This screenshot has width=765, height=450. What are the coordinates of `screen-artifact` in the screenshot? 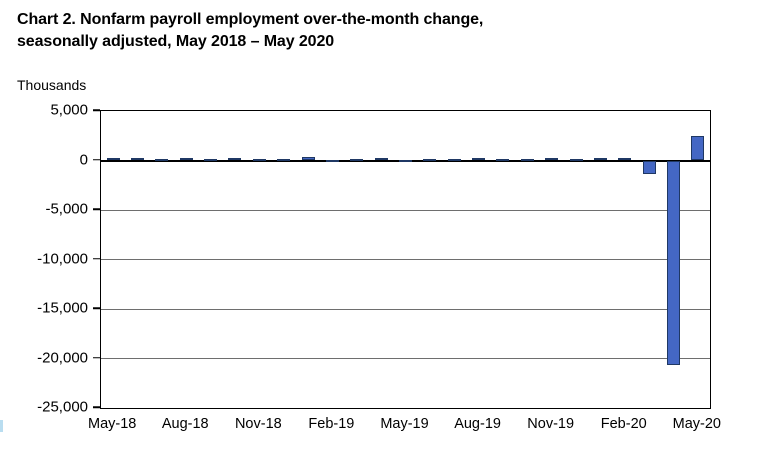 It's located at (1, 426).